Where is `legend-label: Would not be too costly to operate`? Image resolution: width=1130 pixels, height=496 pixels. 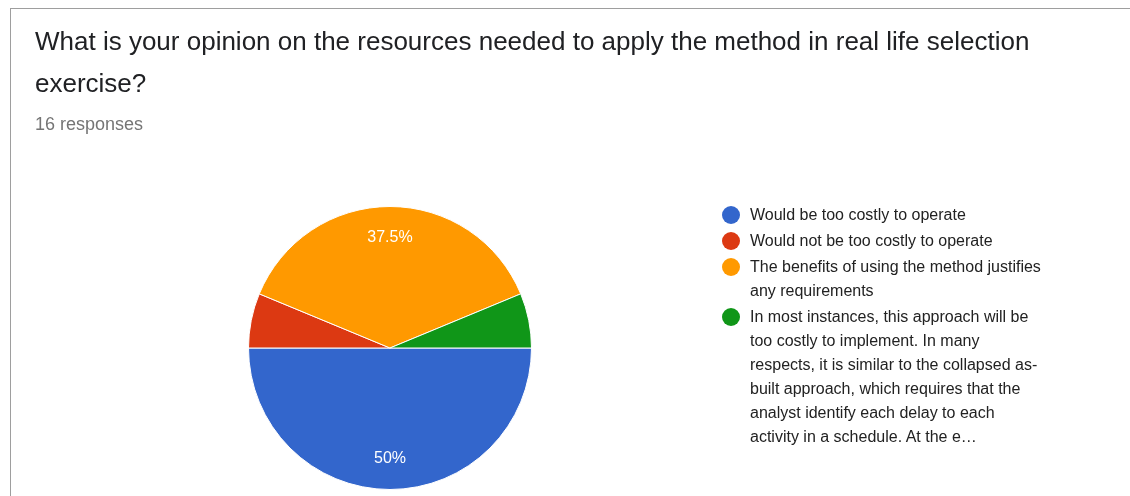 legend-label: Would not be too costly to operate is located at coordinates (871, 241).